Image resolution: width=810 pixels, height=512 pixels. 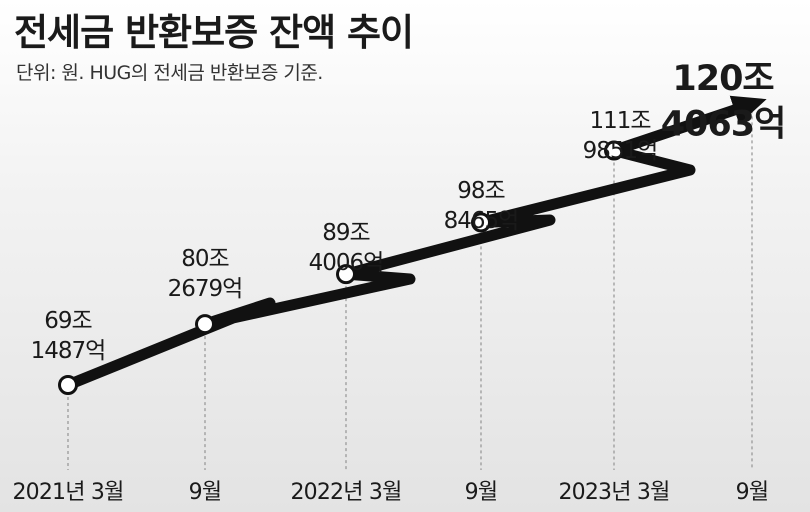 I want to click on x-tick-label-3: 9월, so click(x=481, y=492).